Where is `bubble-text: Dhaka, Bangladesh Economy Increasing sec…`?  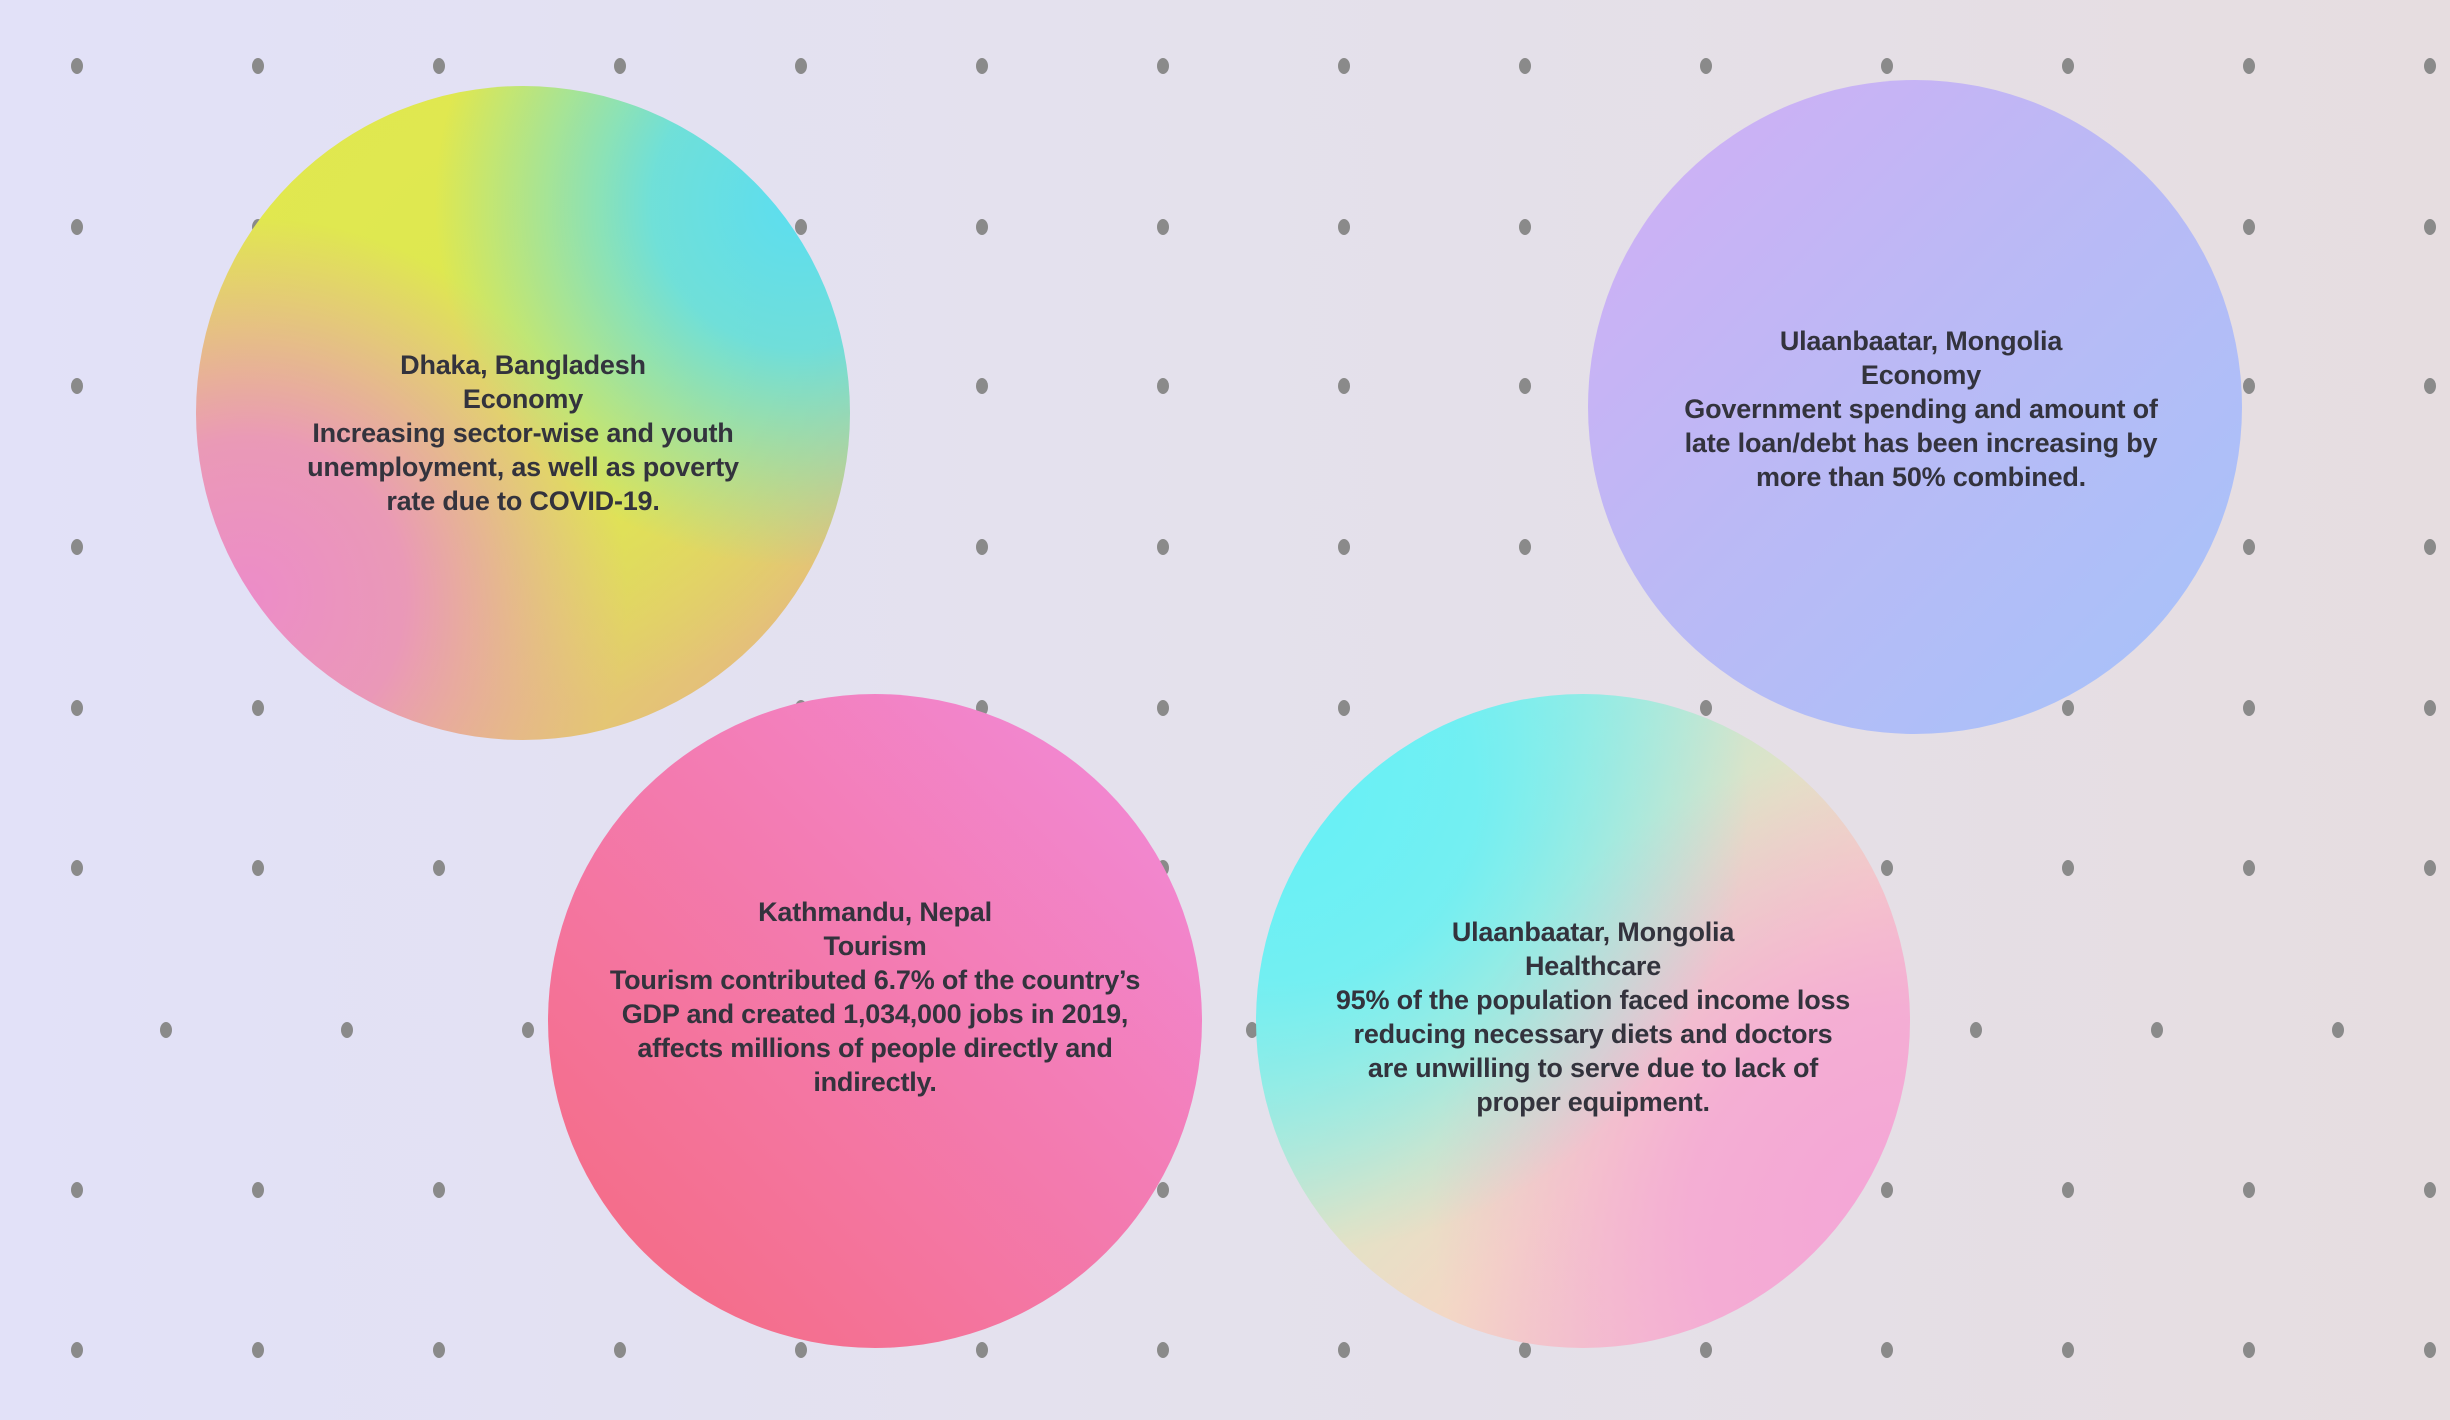 bubble-text: Dhaka, Bangladesh Economy Increasing sec… is located at coordinates (523, 433).